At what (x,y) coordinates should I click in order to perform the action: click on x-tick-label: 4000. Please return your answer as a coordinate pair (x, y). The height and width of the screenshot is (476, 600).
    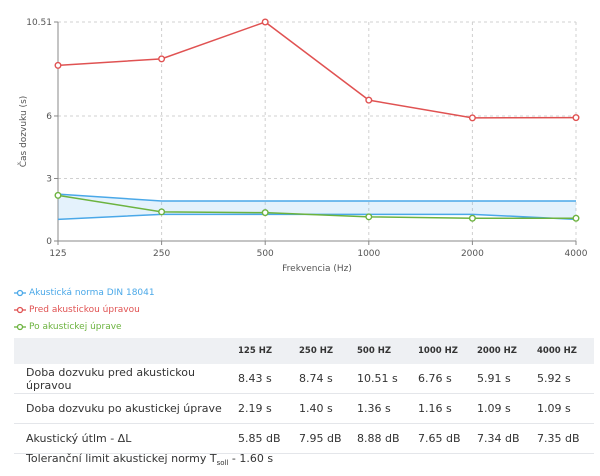
    Looking at the image, I should click on (576, 254).